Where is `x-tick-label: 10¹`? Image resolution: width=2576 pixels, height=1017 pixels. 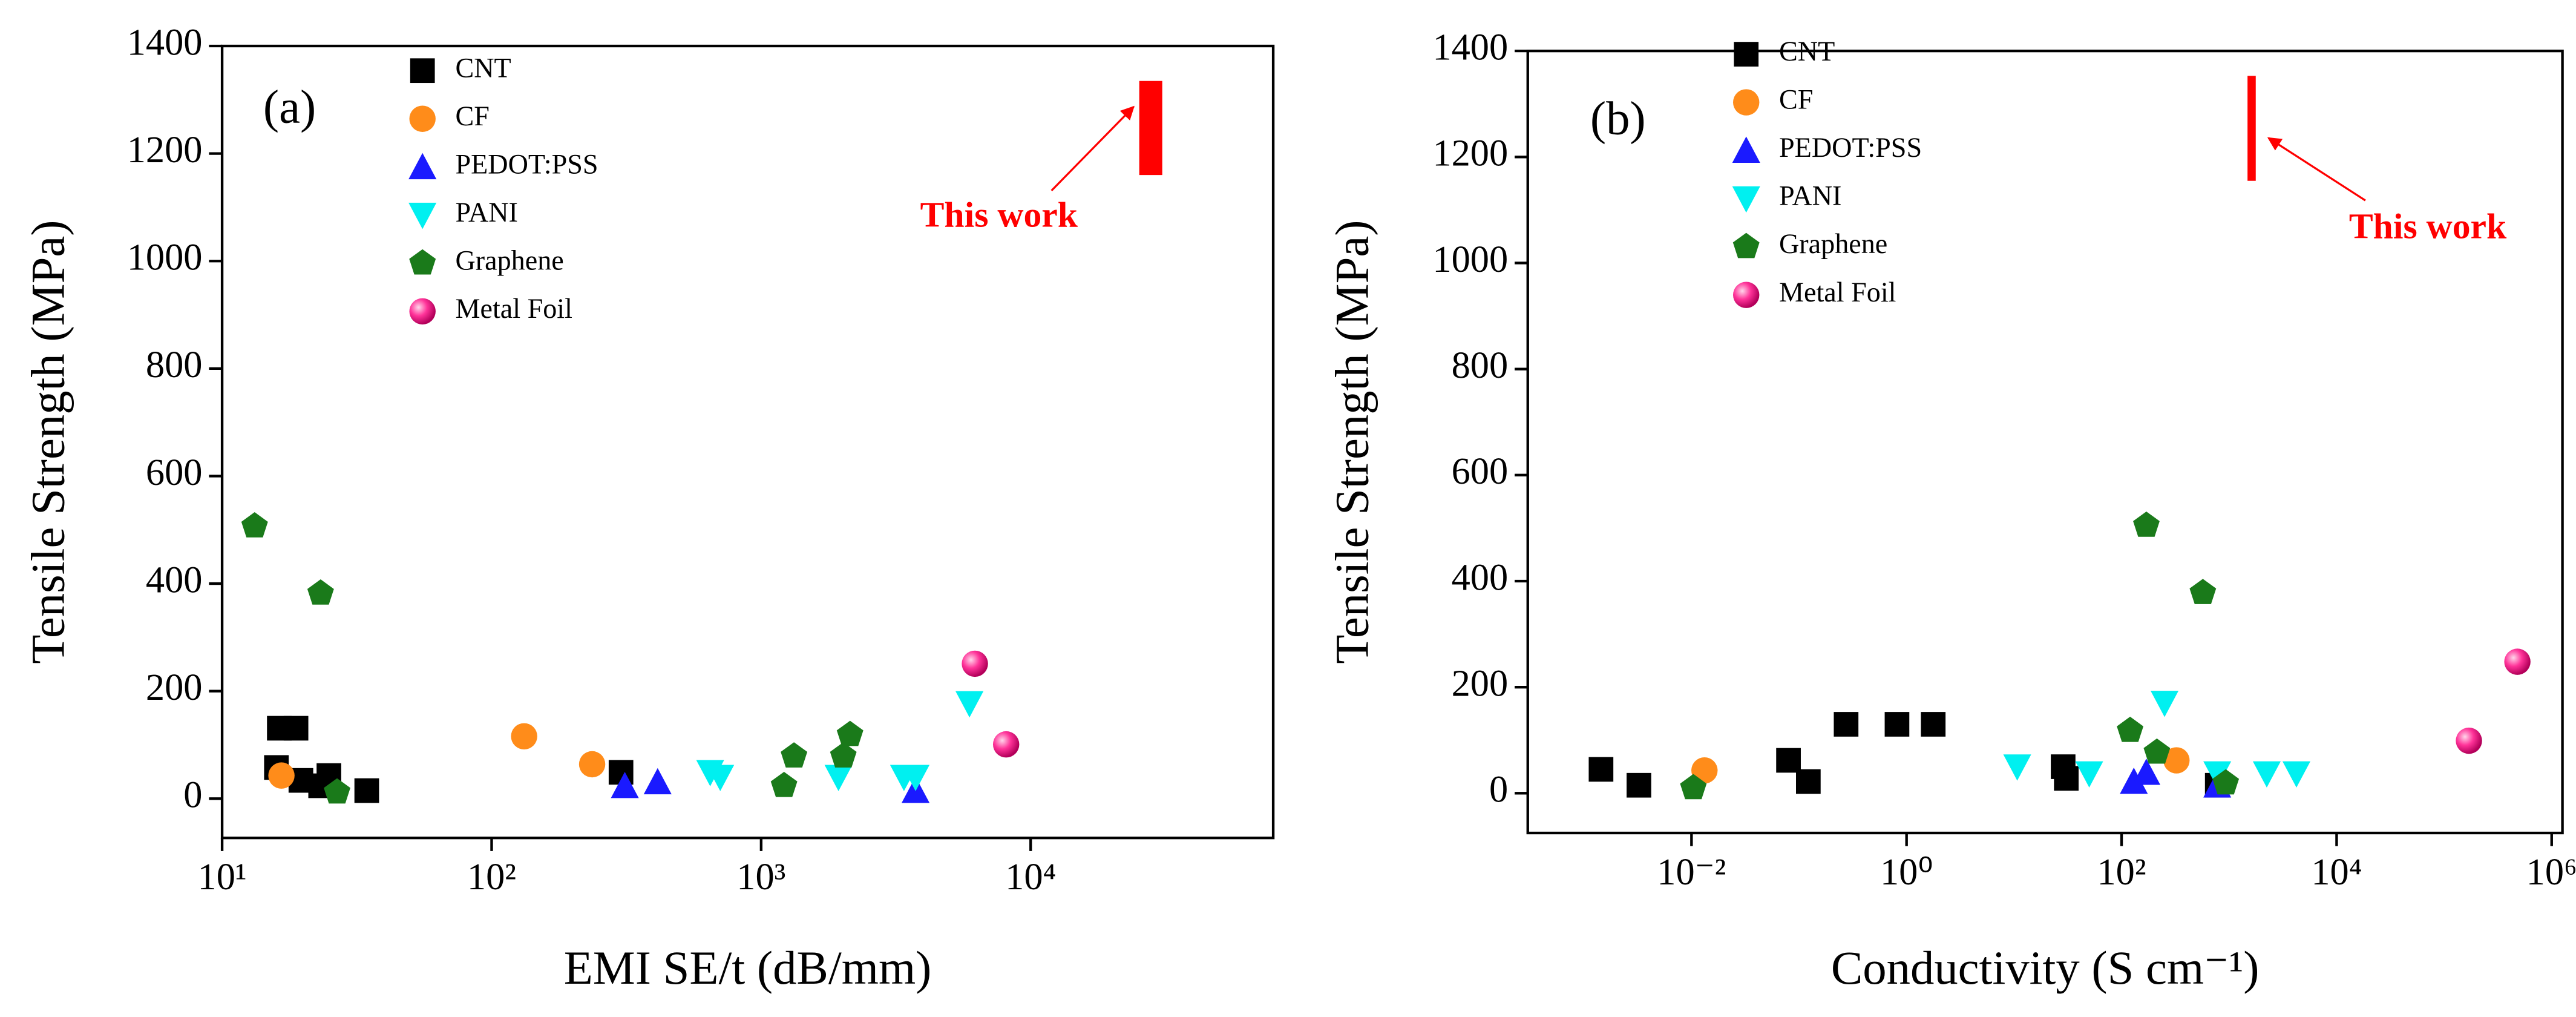
x-tick-label: 10¹ is located at coordinates (222, 876).